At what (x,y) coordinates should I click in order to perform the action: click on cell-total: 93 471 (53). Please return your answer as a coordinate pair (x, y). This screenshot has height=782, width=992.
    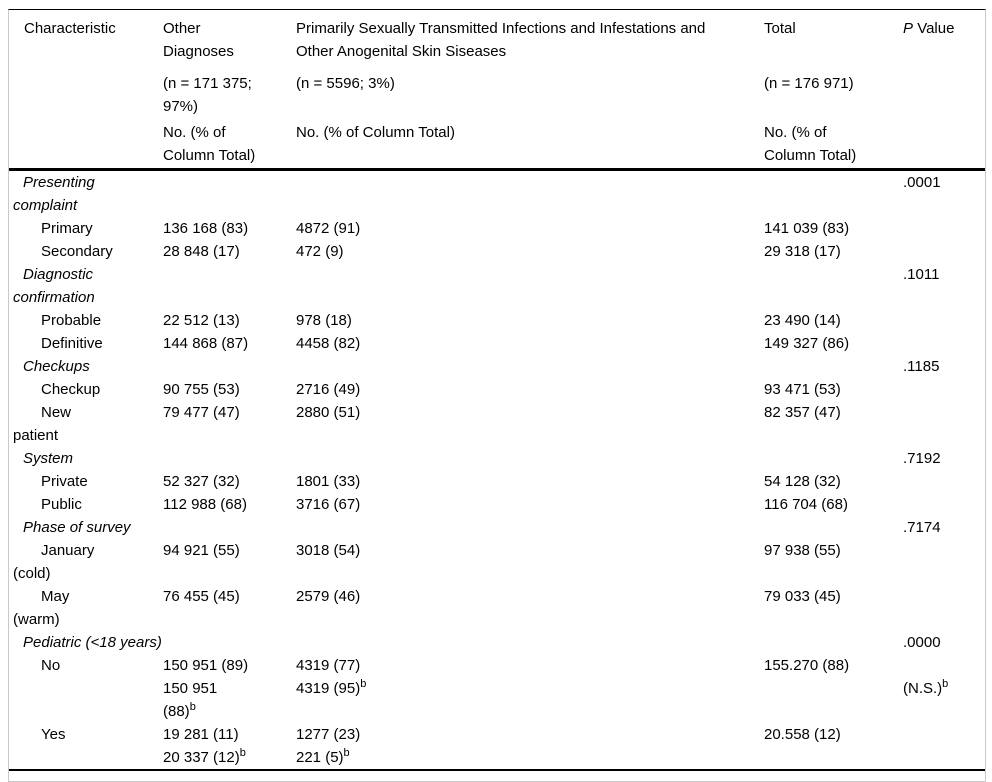
    Looking at the image, I should click on (802, 389).